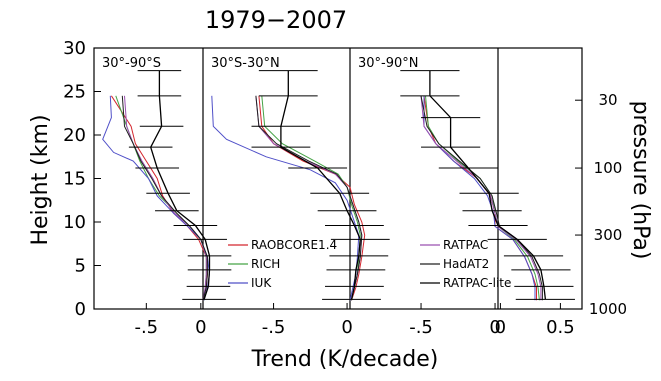 Image resolution: width=661 pixels, height=381 pixels. Describe the element at coordinates (80, 309) in the screenshot. I see `y-tick-label: 0` at that location.